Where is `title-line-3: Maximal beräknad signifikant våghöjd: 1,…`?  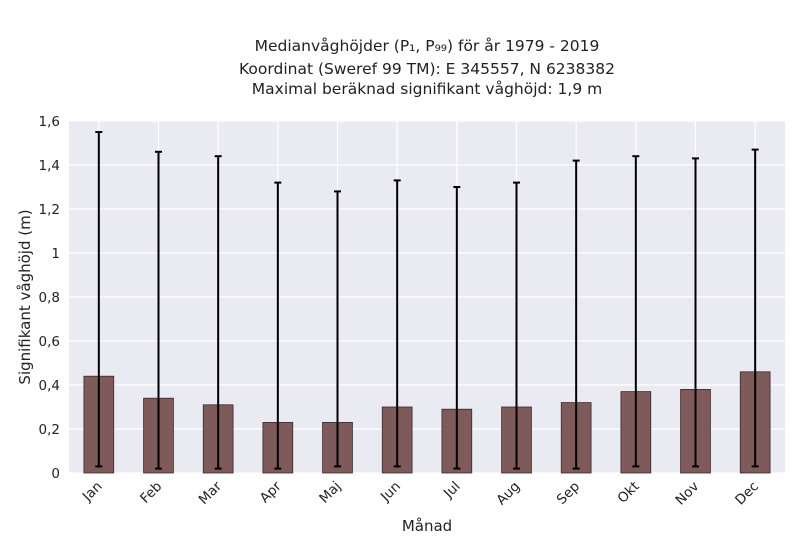
title-line-3: Maximal beräknad signifikant våghöjd: 1,… is located at coordinates (427, 89).